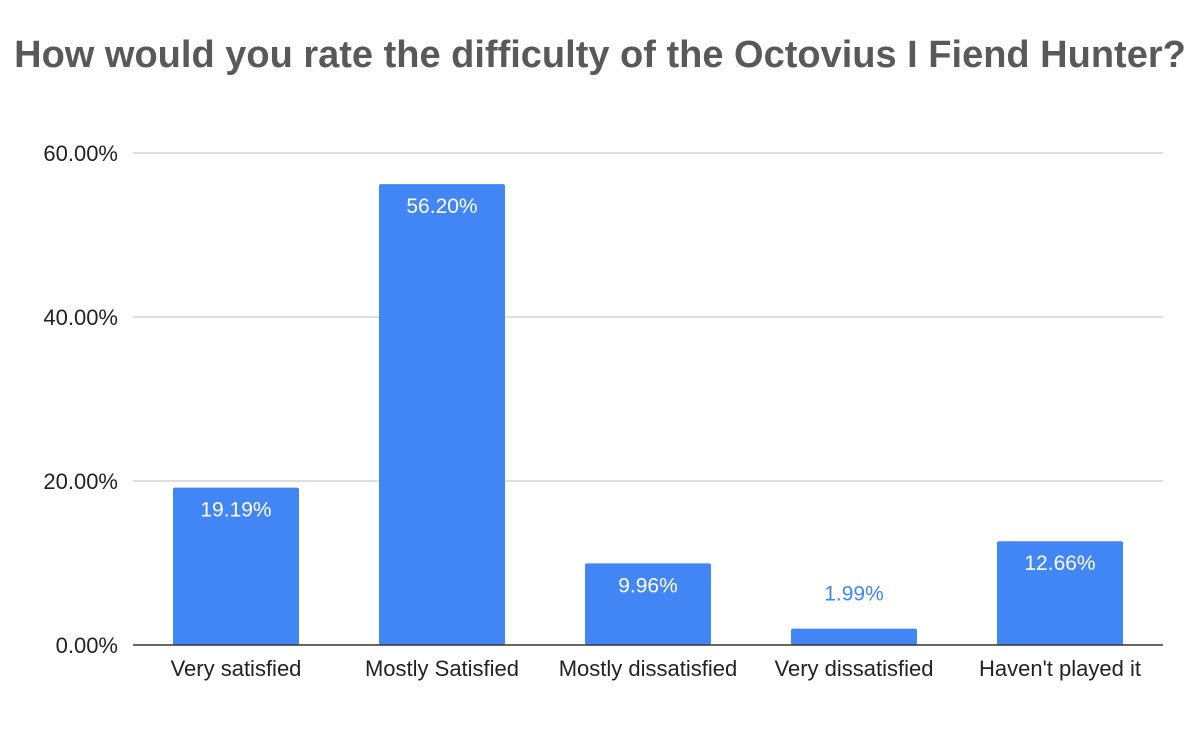 The height and width of the screenshot is (742, 1200). Describe the element at coordinates (854, 668) in the screenshot. I see `category-label: Very dissatisfied` at that location.